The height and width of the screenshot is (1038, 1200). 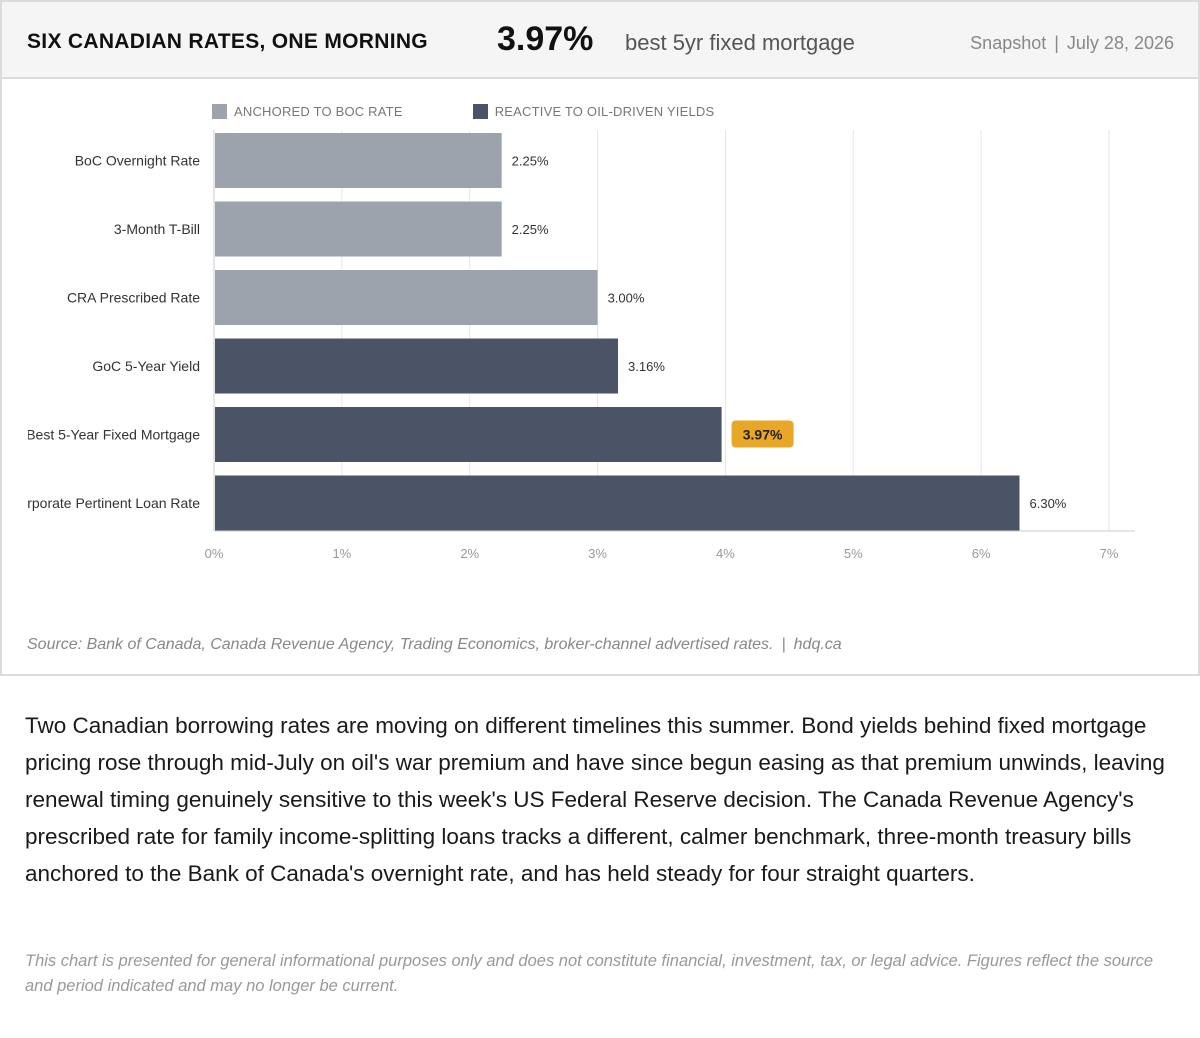 What do you see at coordinates (646, 366) in the screenshot?
I see `data-label: 3.16%` at bounding box center [646, 366].